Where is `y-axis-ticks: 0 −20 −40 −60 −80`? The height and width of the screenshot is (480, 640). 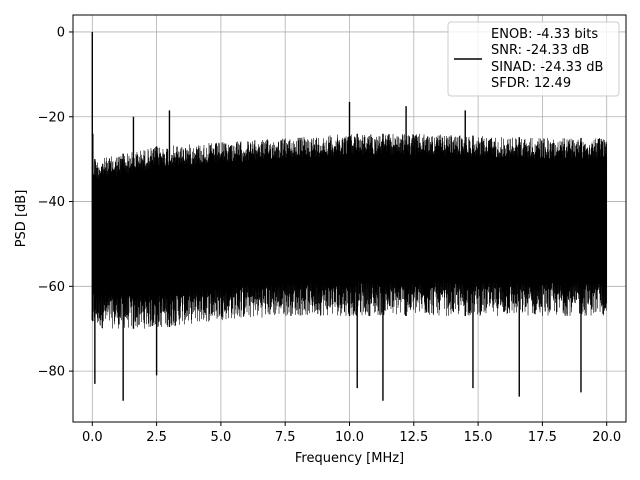
y-axis-ticks: 0 −20 −40 −60 −80 is located at coordinates (55, 202).